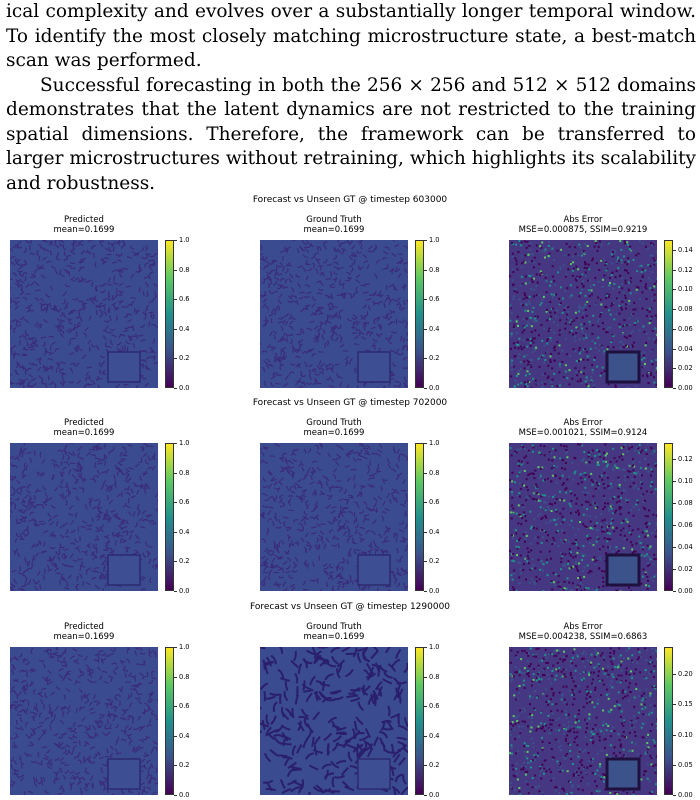 This screenshot has width=700, height=800. What do you see at coordinates (583, 721) in the screenshot?
I see `error-heatmap` at bounding box center [583, 721].